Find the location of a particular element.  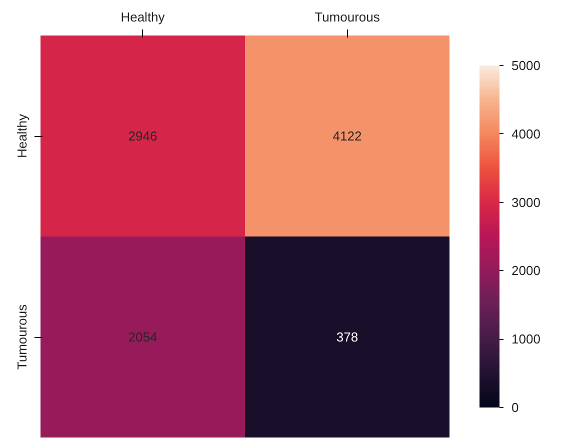

color-bar-label: 4000 is located at coordinates (526, 134).